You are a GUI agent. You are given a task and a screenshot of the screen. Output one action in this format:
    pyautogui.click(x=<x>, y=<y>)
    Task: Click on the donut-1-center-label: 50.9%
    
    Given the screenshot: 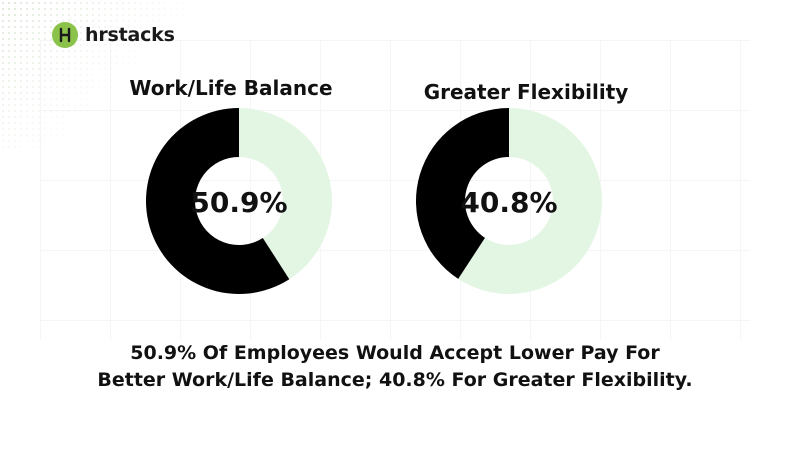 What is the action you would take?
    pyautogui.click(x=238, y=202)
    